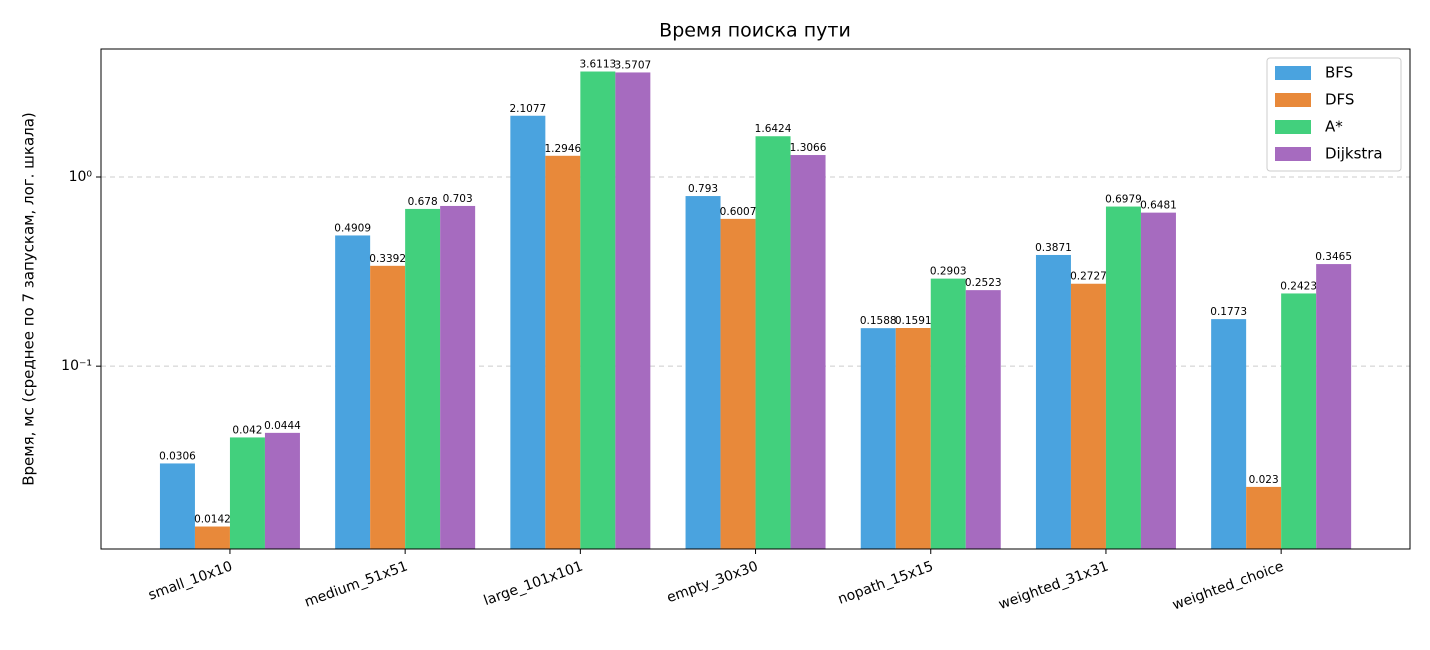 This screenshot has width=1430, height=650. Describe the element at coordinates (703, 189) in the screenshot. I see `value-label: 0.793` at that location.